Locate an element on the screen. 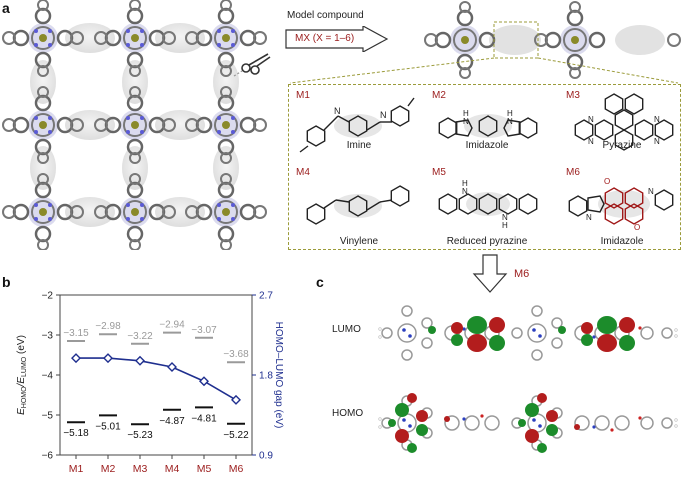 The image size is (685, 482). lumo-label: LUMO is located at coordinates (346, 329).